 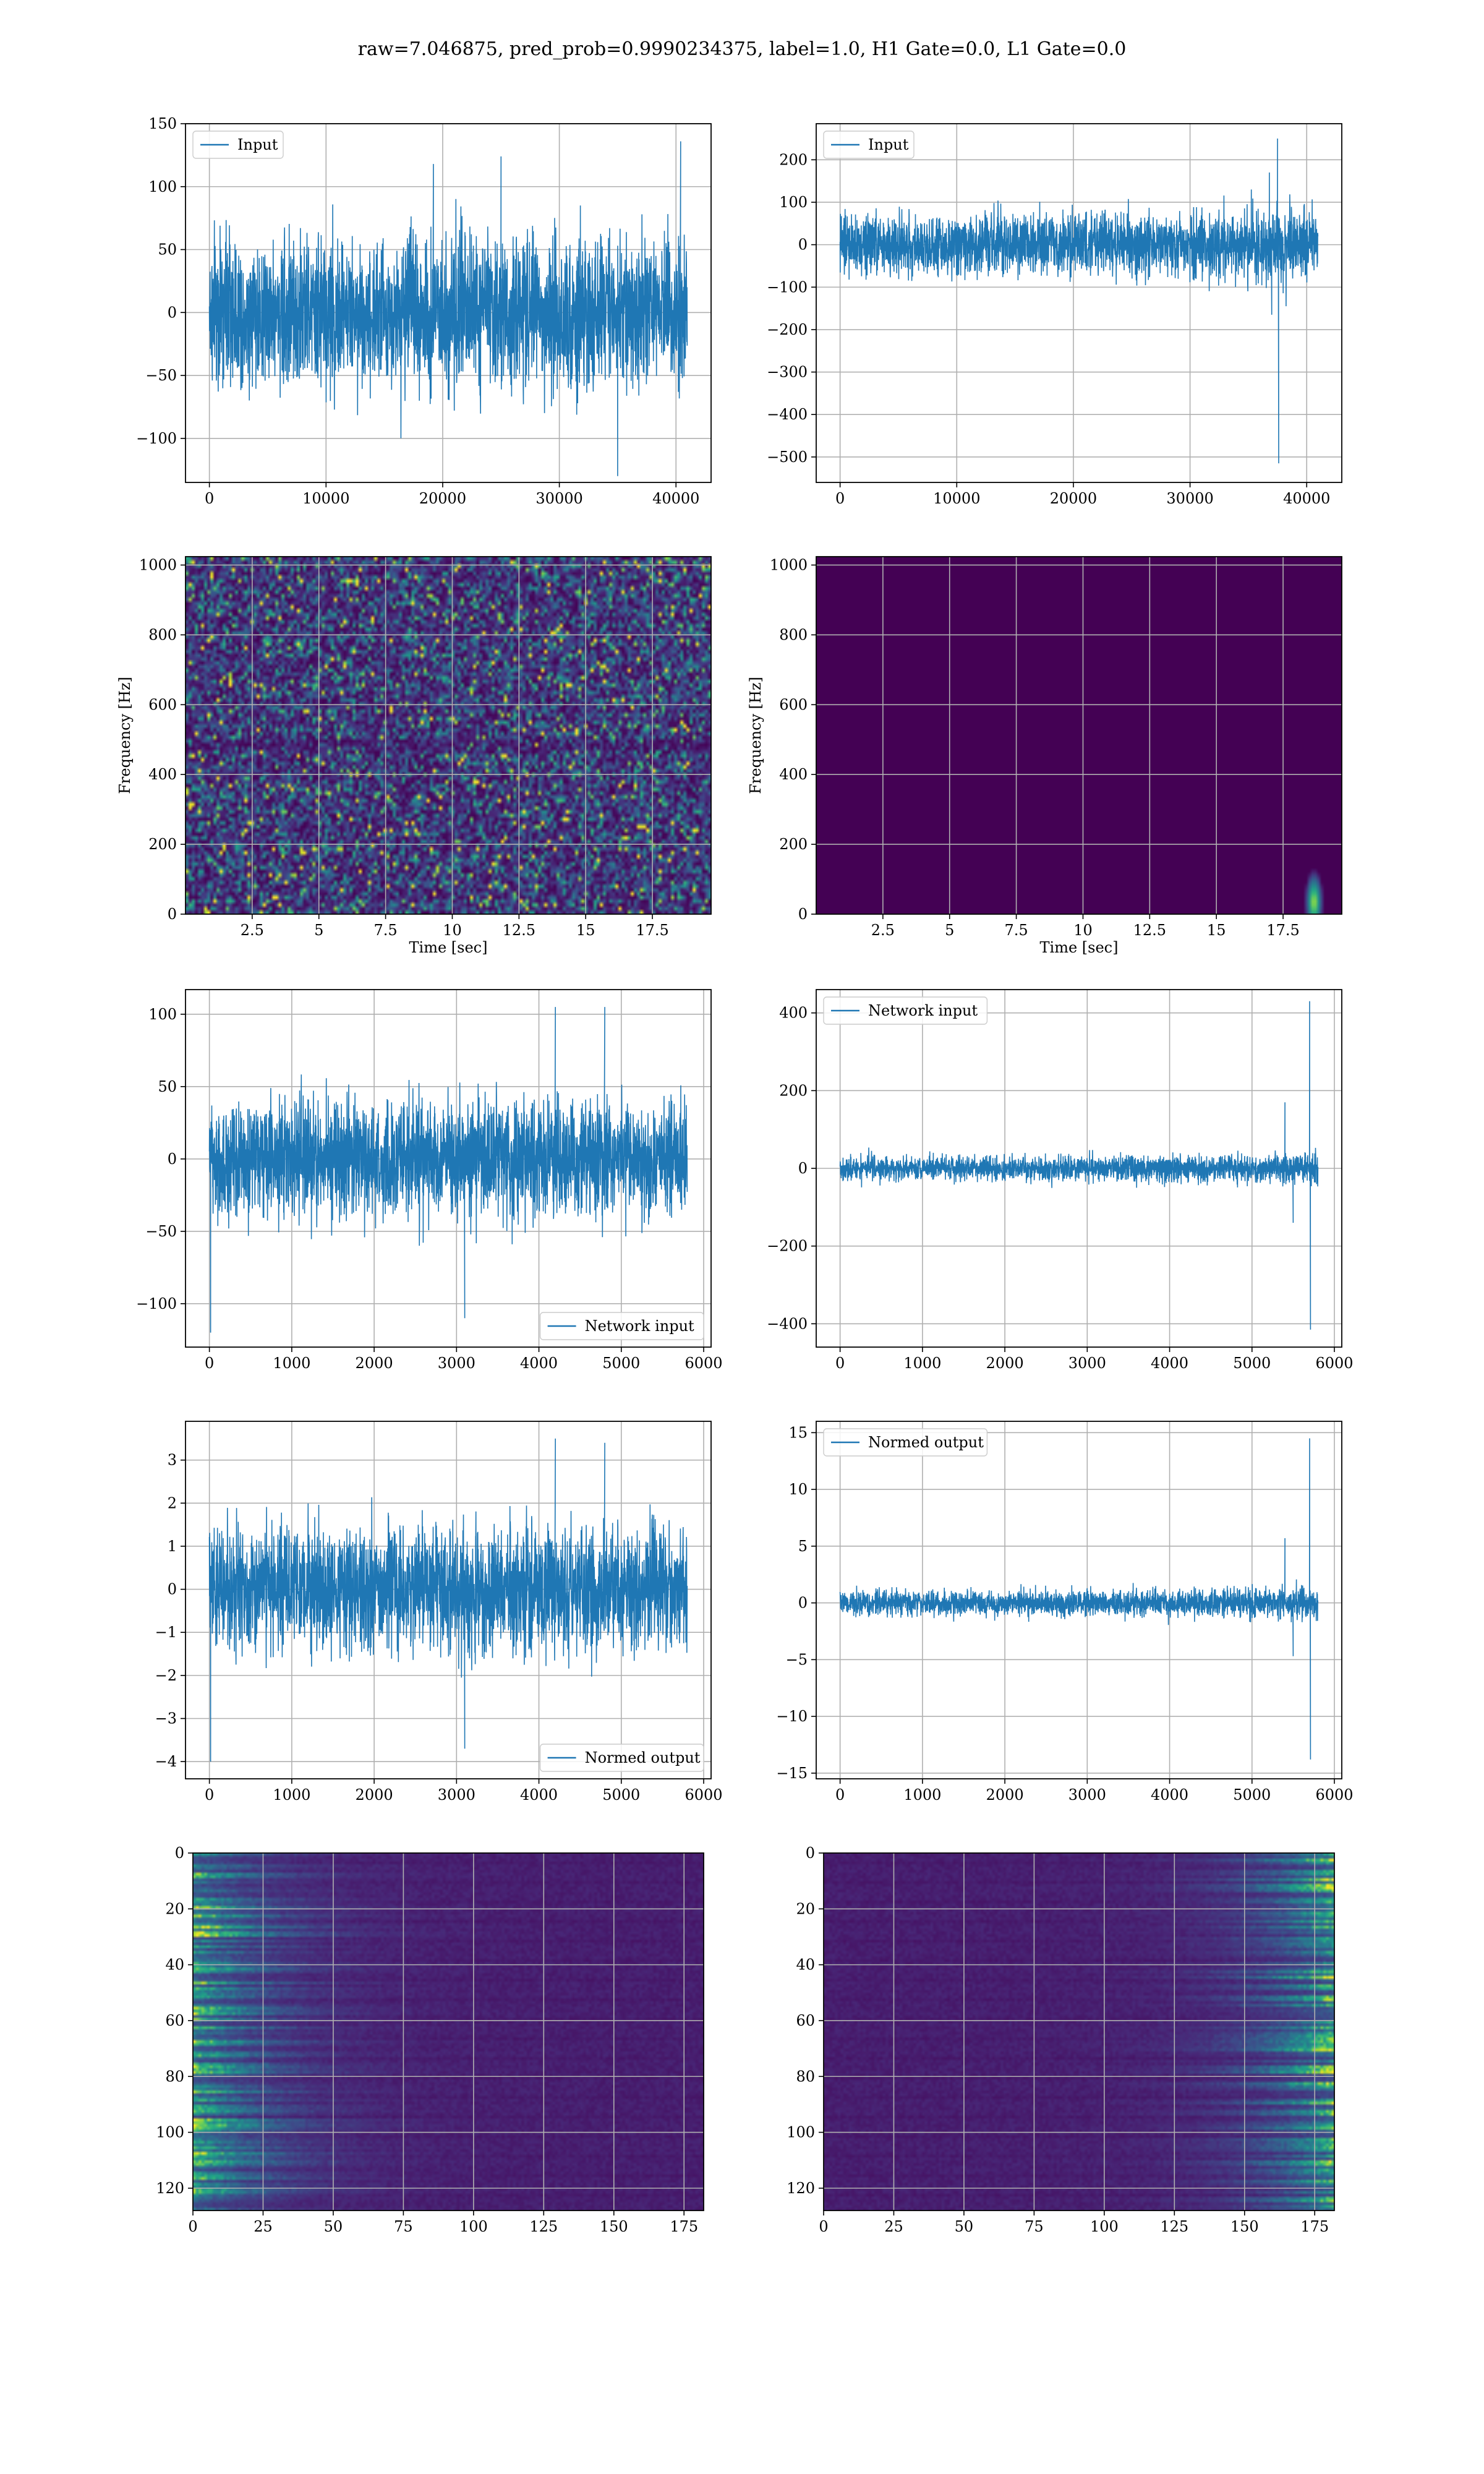 I want to click on network-input-h1-xtick-label-4: 4000, so click(x=539, y=1363).